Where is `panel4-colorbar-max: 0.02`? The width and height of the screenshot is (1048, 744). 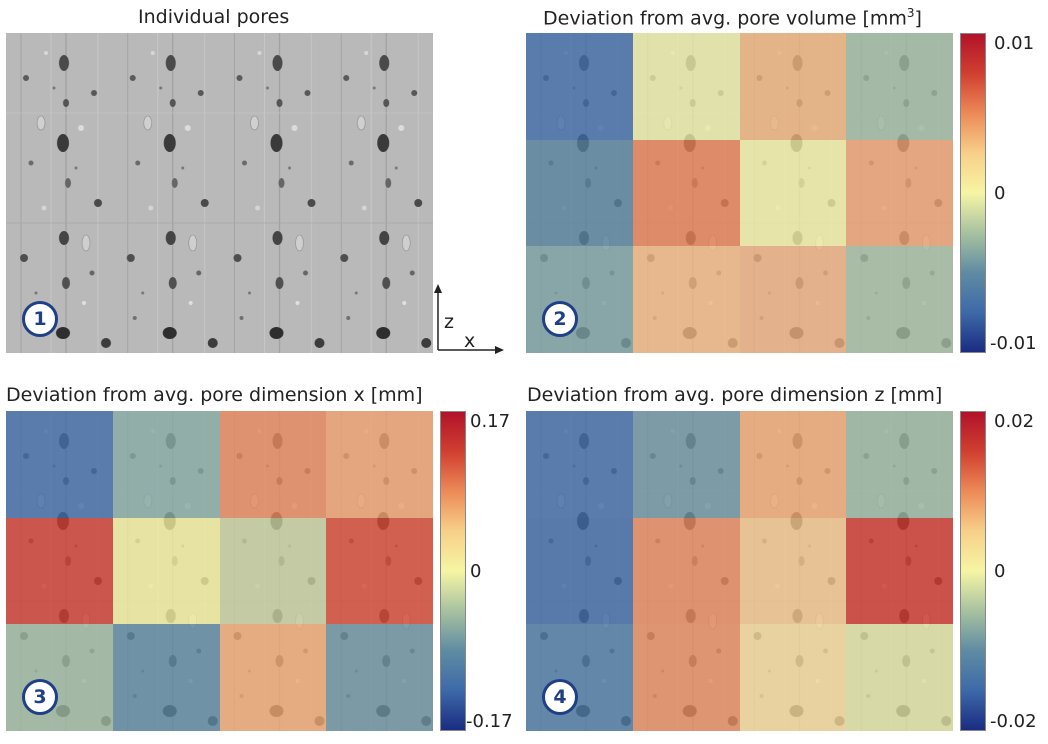 panel4-colorbar-max: 0.02 is located at coordinates (1014, 421).